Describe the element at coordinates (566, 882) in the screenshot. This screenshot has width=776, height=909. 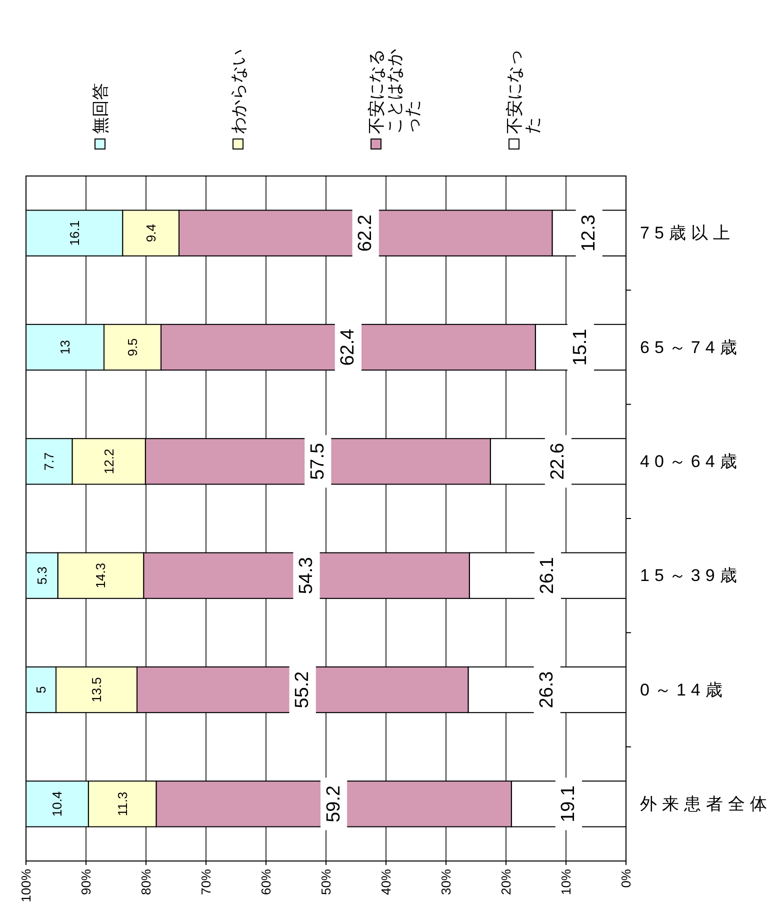
I see `x-tick-label: 10%` at that location.